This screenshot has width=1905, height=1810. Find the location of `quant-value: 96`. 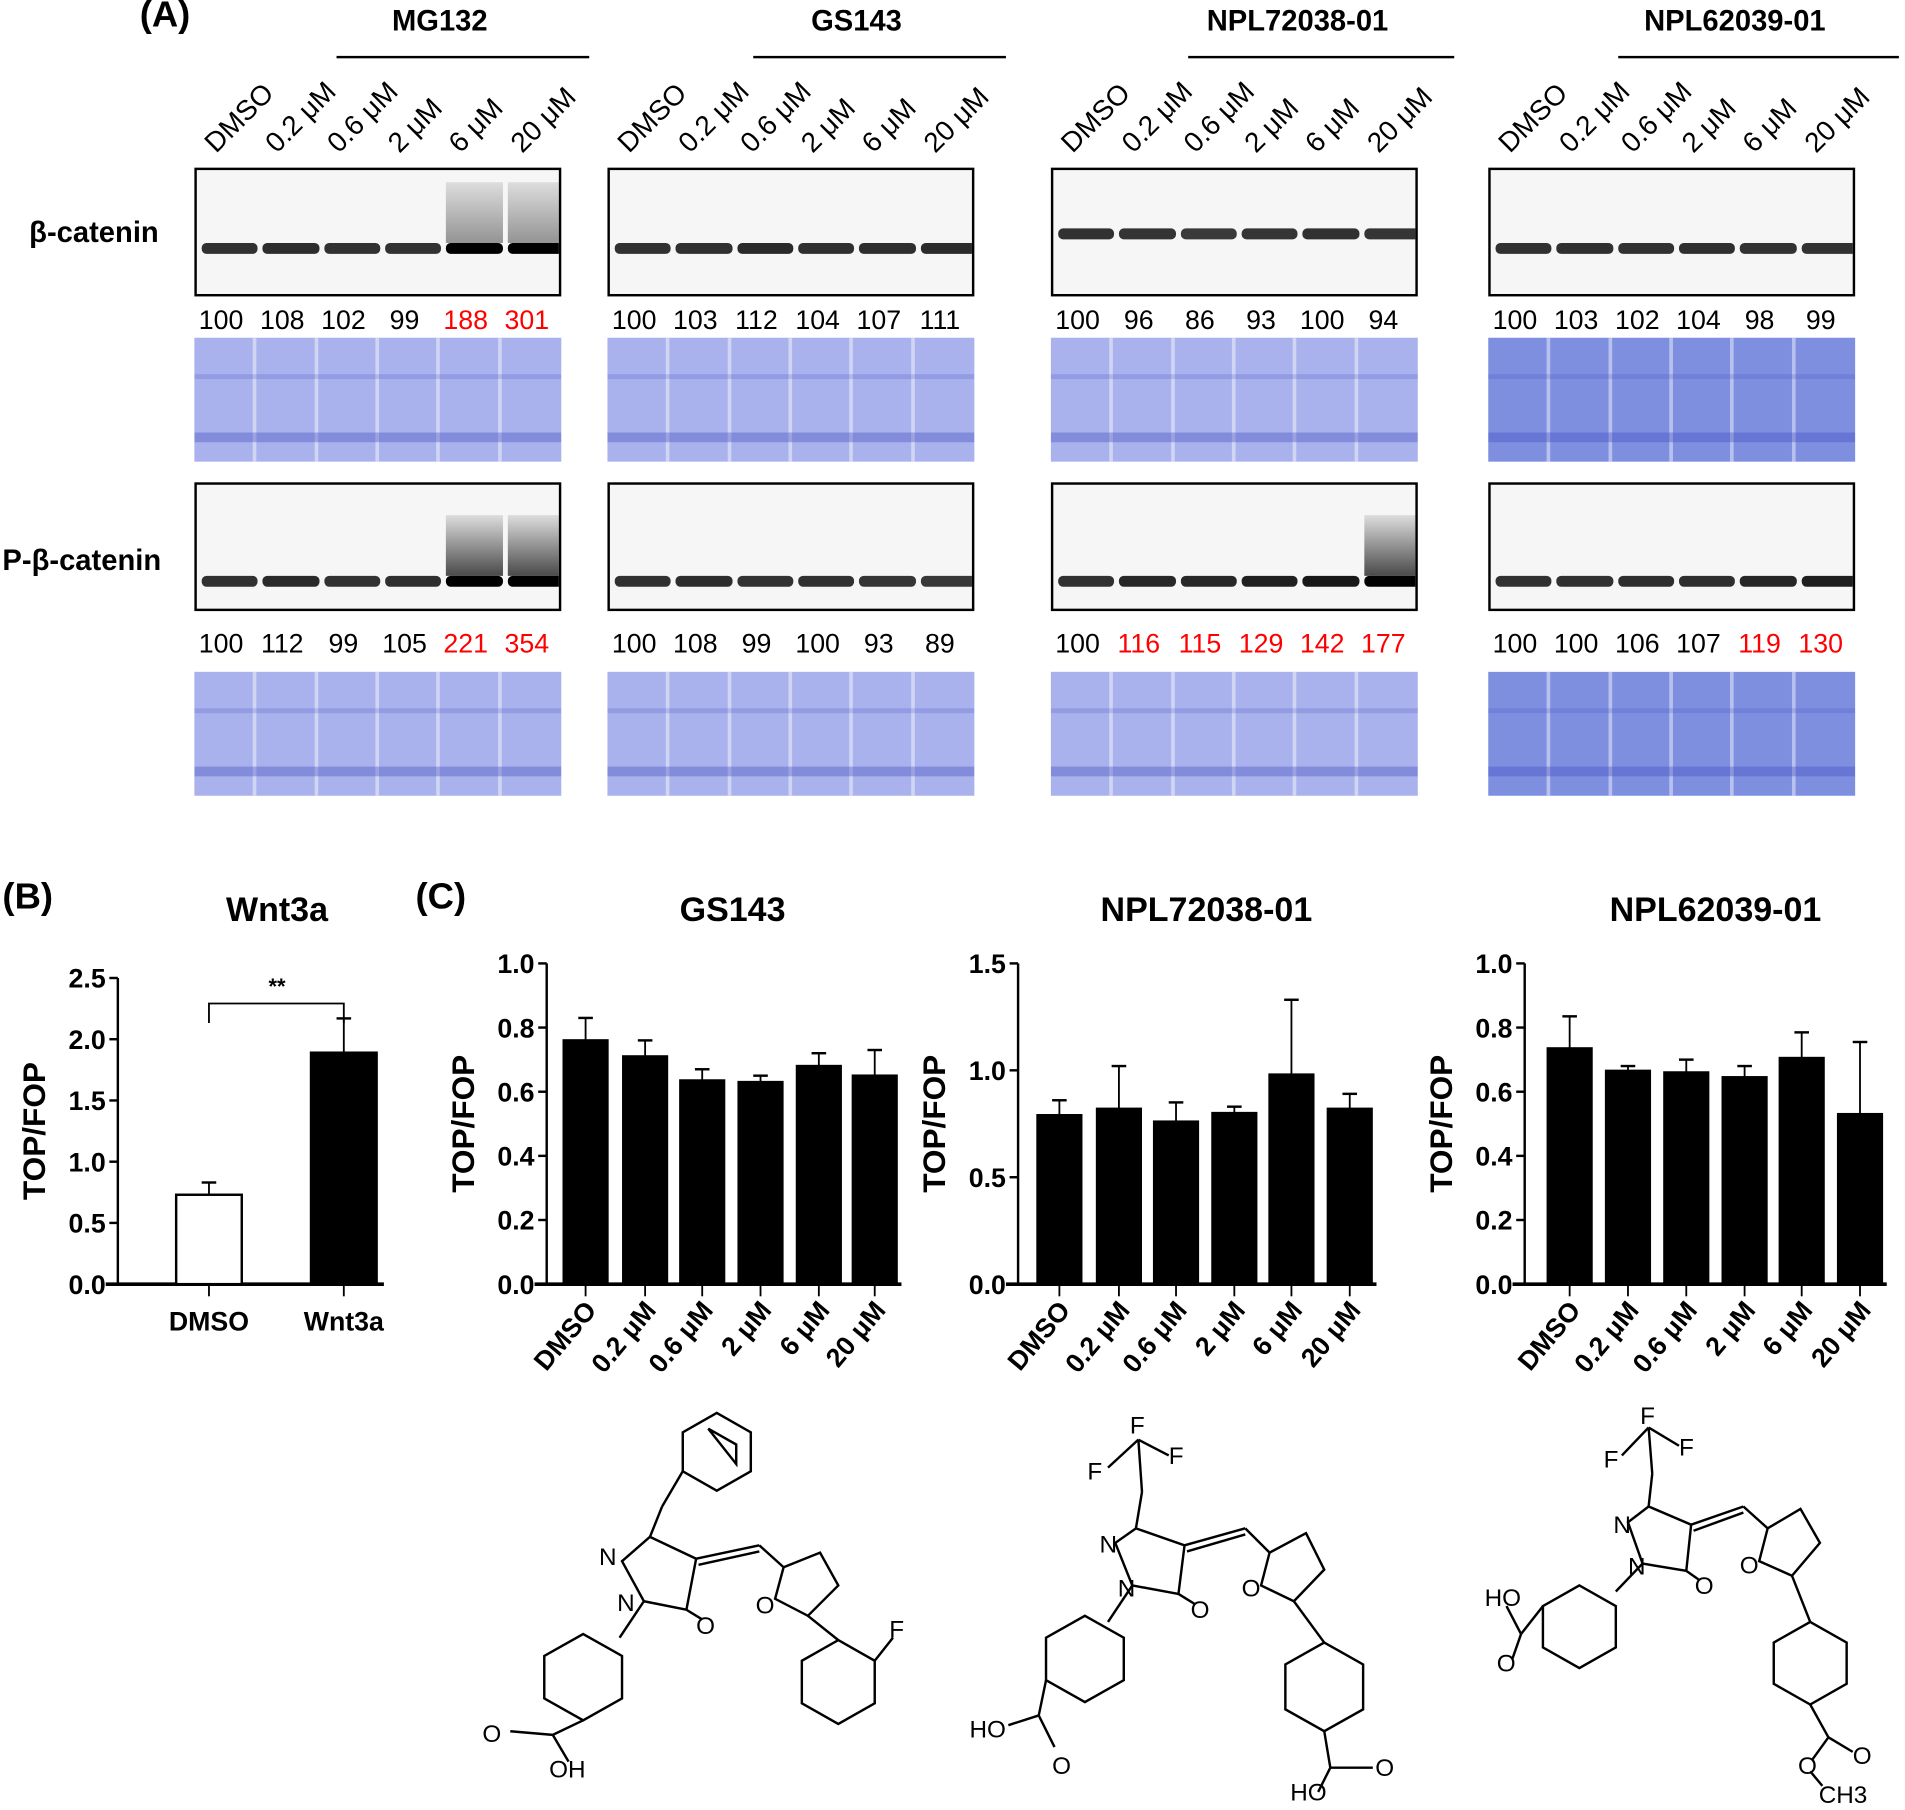

quant-value: 96 is located at coordinates (1138, 320).